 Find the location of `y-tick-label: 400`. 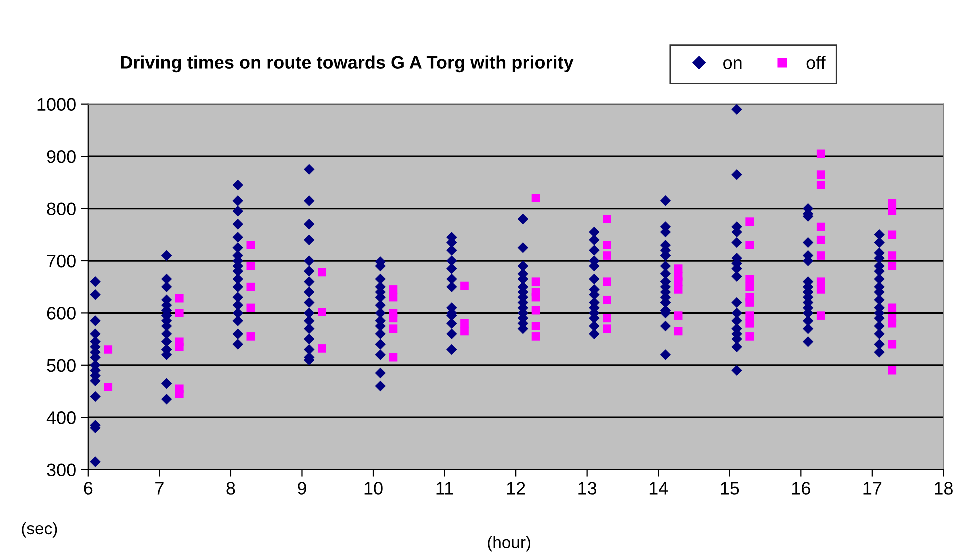

y-tick-label: 400 is located at coordinates (61, 418).